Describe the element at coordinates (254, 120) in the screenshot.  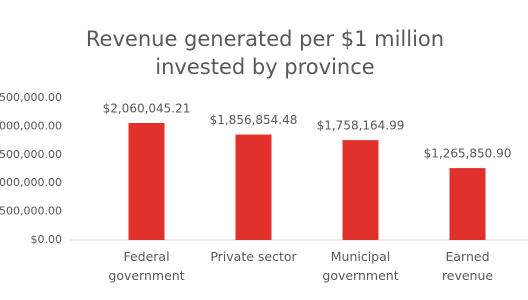
I see `value-label: $1,856,854.48` at that location.